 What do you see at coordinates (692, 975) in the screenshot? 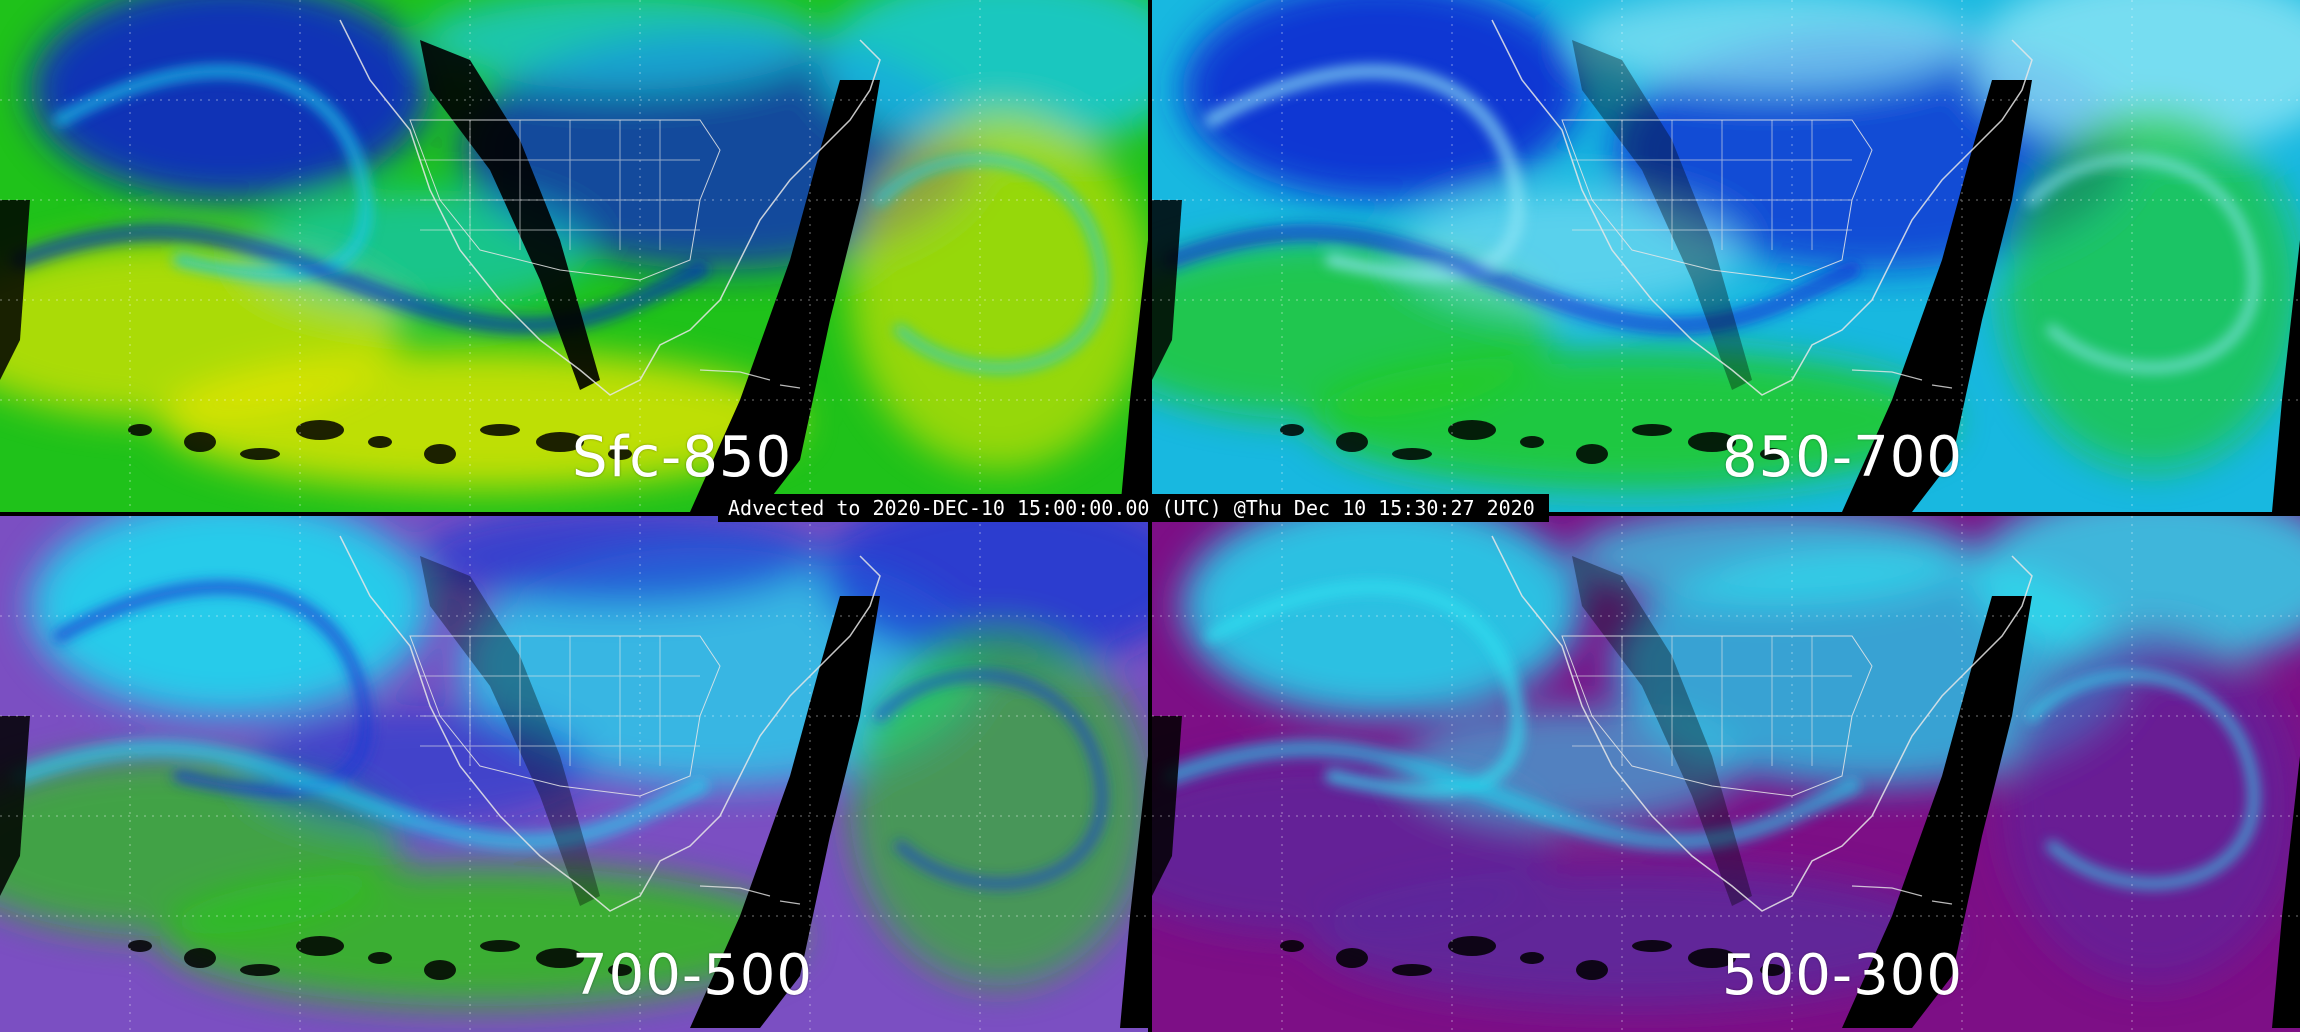
I see `panel-label: 700-500` at bounding box center [692, 975].